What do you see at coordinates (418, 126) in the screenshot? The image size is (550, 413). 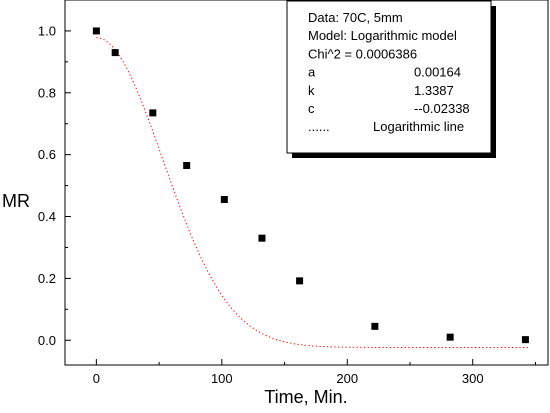 I see `legend-line-right: Logarithmic line` at bounding box center [418, 126].